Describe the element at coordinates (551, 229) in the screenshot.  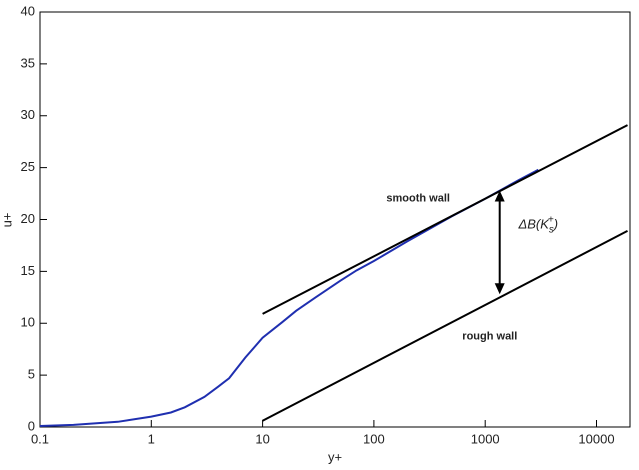
I see `arrow-label-part: s` at that location.